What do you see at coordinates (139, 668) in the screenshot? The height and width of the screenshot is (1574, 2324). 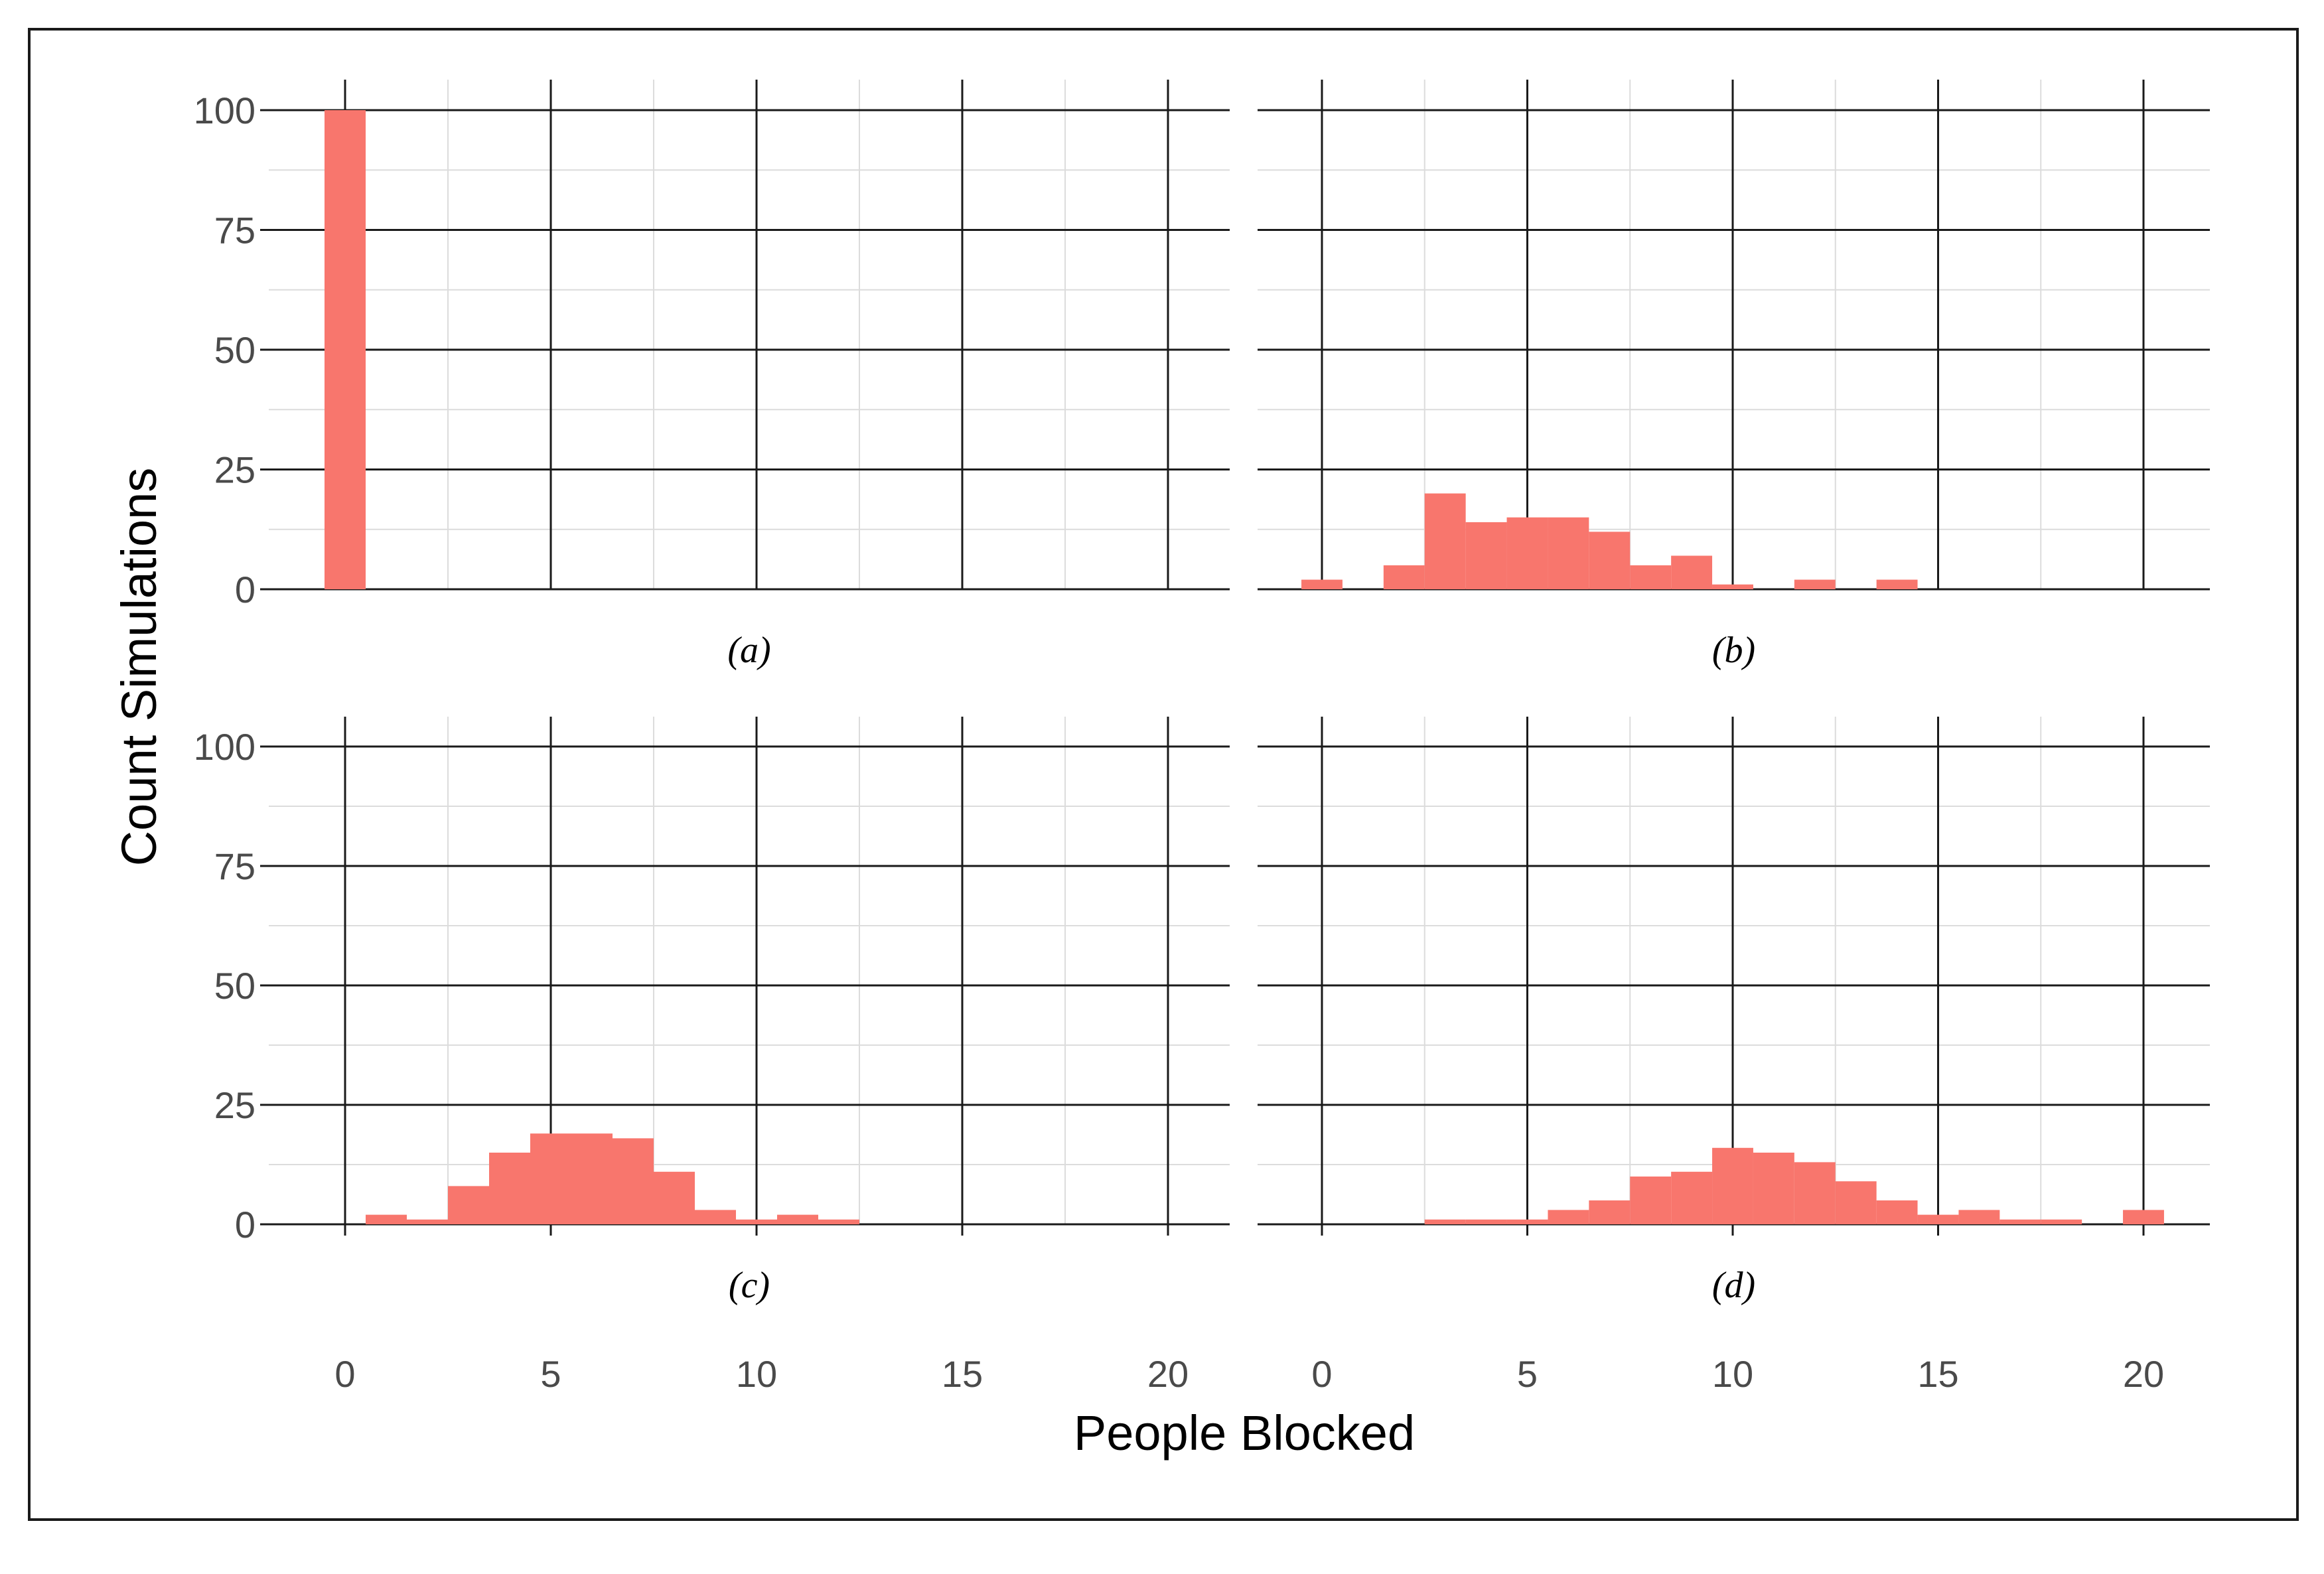 I see `y-axis-title: Count Simulations` at bounding box center [139, 668].